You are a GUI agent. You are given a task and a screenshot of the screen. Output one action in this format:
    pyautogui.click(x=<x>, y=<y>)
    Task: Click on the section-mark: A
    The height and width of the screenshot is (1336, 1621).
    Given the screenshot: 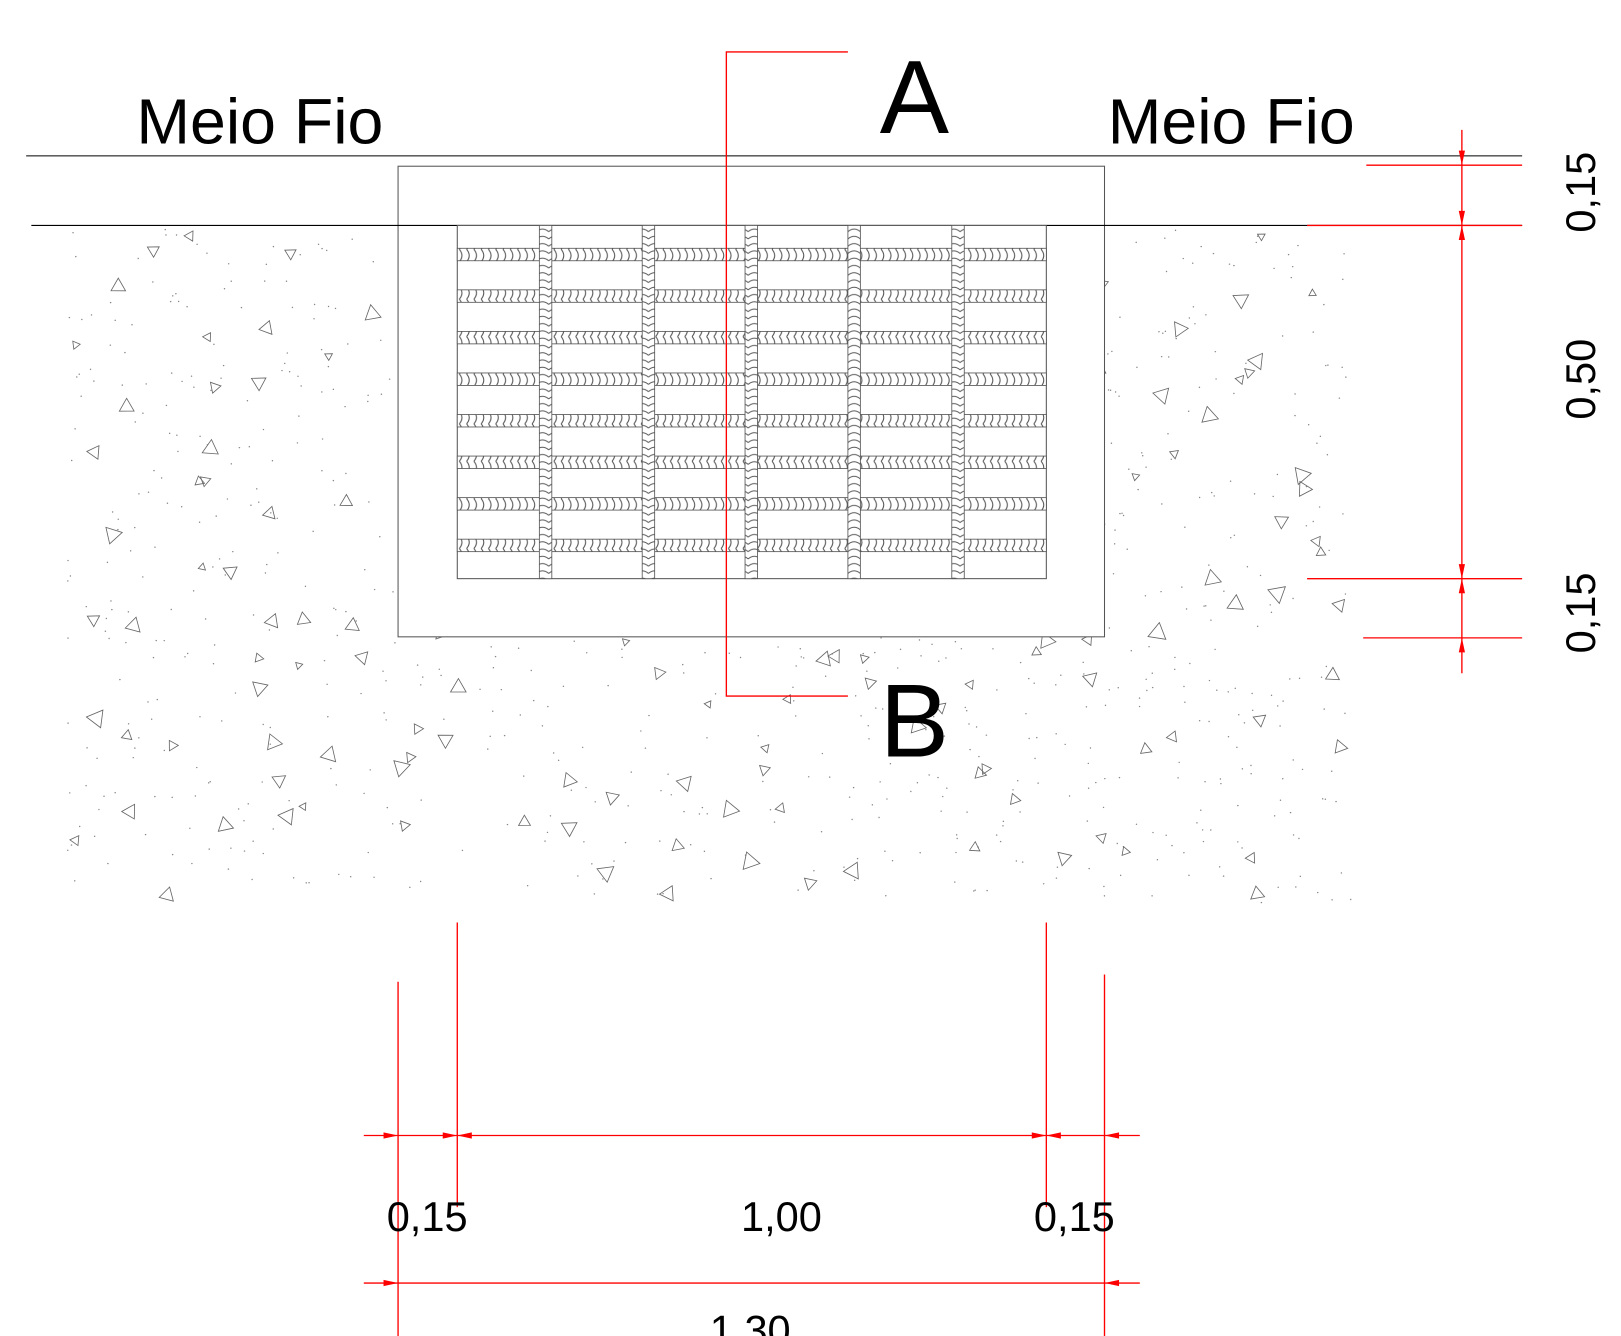 What is the action you would take?
    pyautogui.click(x=915, y=98)
    